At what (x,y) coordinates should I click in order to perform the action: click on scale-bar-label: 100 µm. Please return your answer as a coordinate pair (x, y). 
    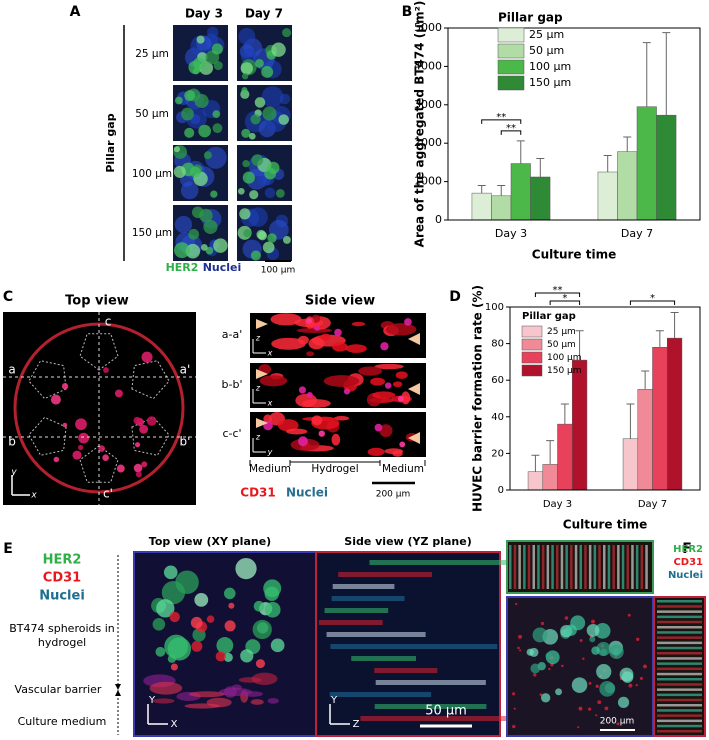
    Looking at the image, I should click on (278, 271).